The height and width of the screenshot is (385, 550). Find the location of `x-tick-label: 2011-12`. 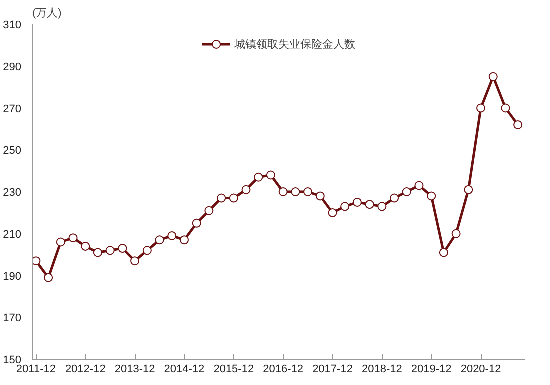

x-tick-label: 2011-12 is located at coordinates (36, 370).